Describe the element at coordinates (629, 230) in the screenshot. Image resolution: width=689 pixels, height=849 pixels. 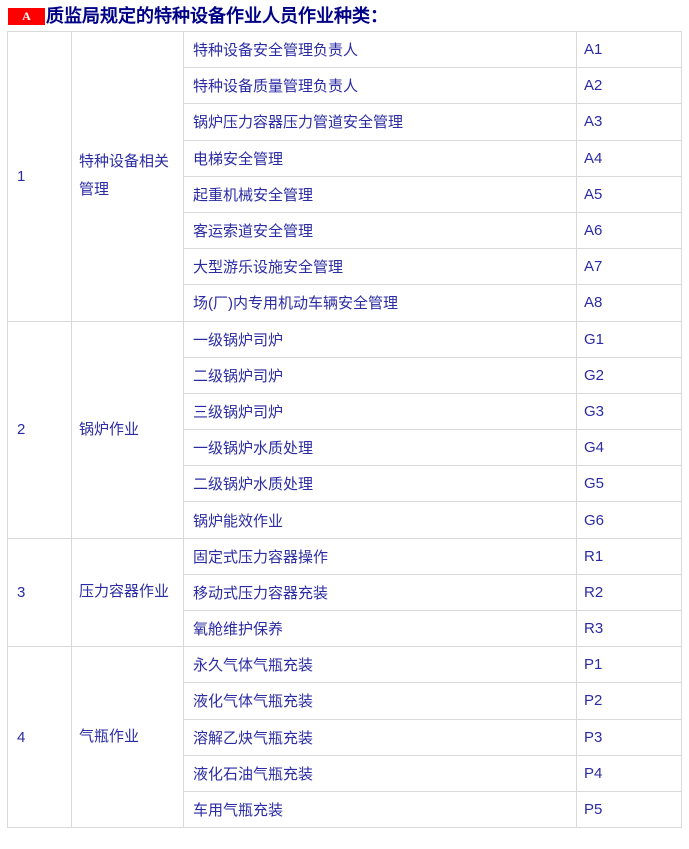
I see `job-code-cell: A6` at that location.